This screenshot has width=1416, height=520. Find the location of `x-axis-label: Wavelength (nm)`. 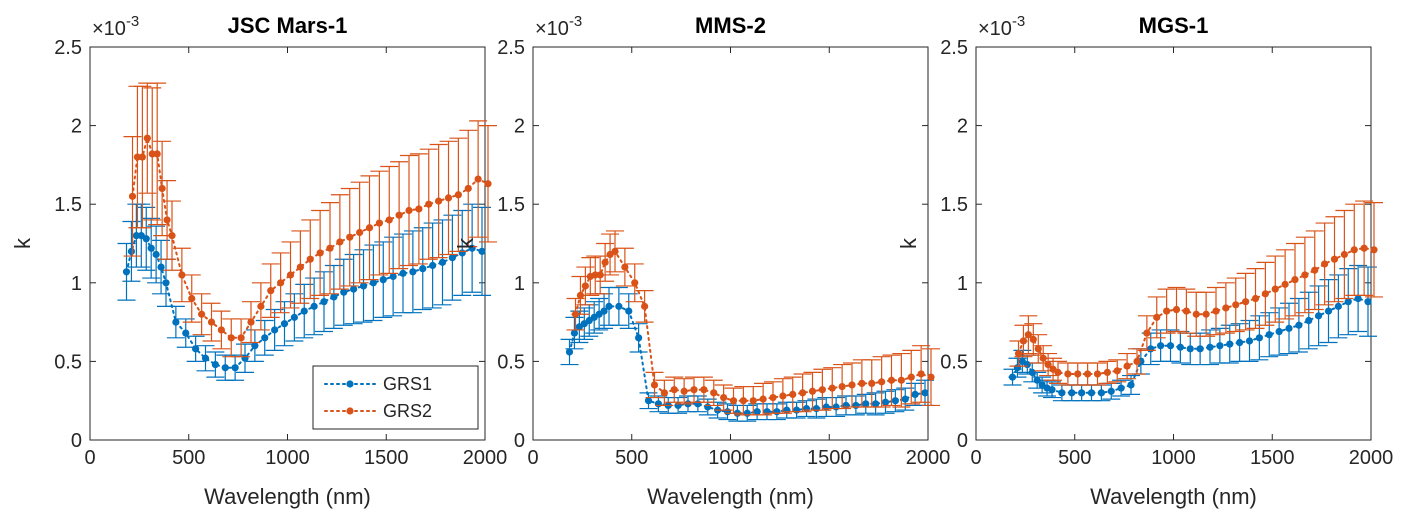

x-axis-label: Wavelength (nm) is located at coordinates (730, 496).